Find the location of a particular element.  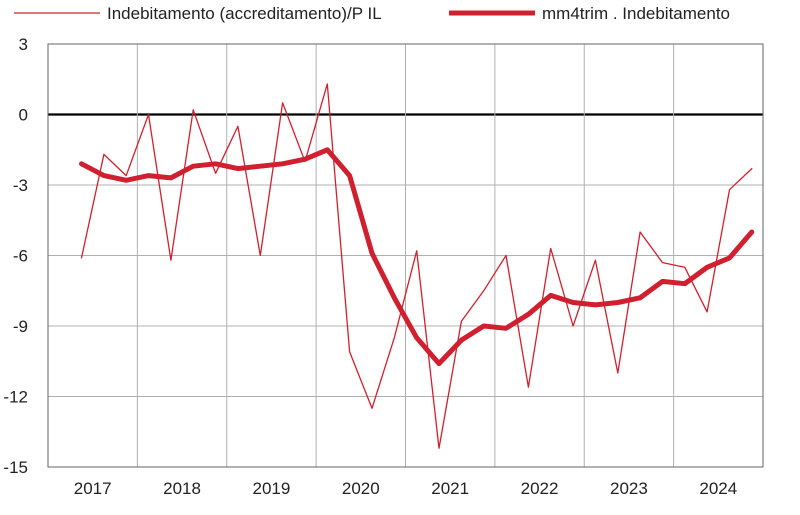

y-tick-label: -15 is located at coordinates (15, 467).